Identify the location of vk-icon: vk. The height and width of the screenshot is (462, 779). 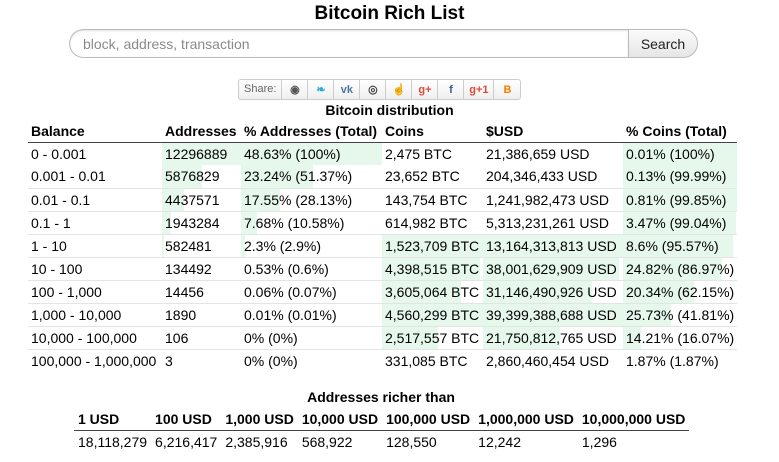
(347, 89).